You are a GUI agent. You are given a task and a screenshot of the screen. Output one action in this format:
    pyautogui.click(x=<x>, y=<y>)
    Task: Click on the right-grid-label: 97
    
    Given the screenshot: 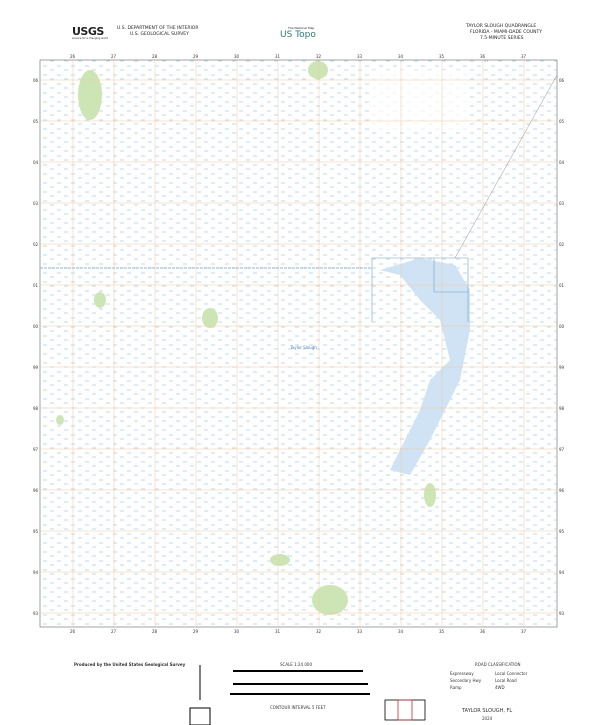 What is the action you would take?
    pyautogui.click(x=562, y=449)
    